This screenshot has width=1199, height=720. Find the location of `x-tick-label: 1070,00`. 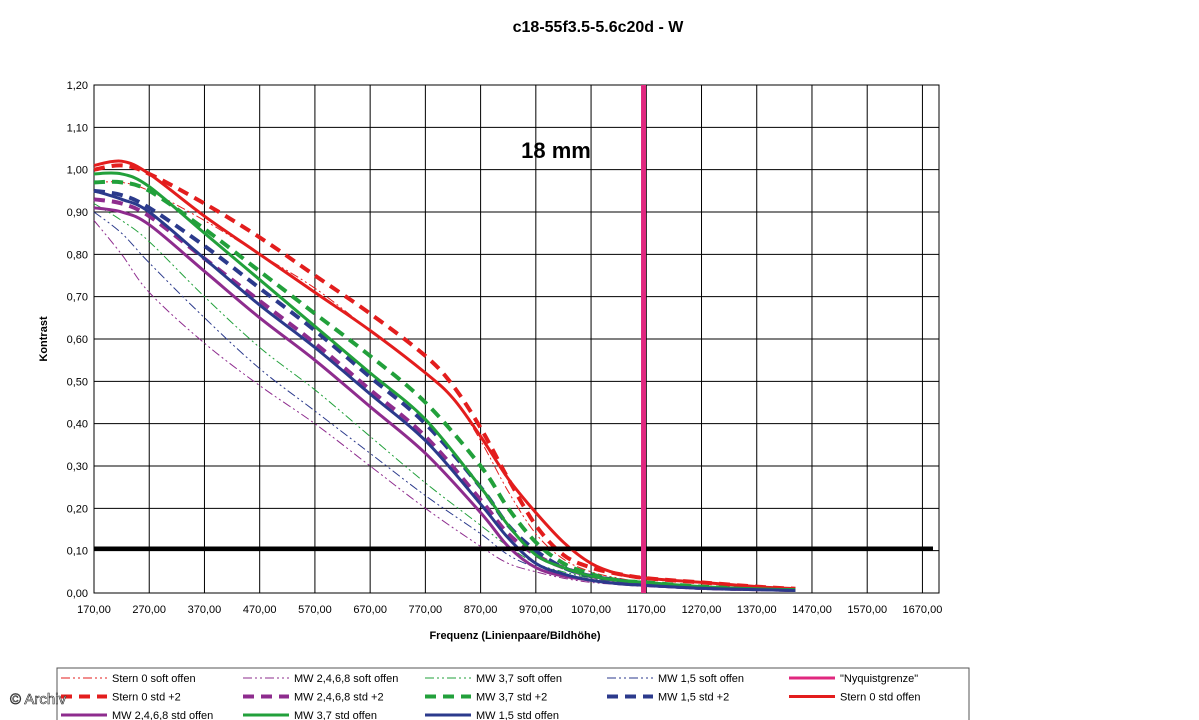

x-tick-label: 1070,00 is located at coordinates (591, 610).